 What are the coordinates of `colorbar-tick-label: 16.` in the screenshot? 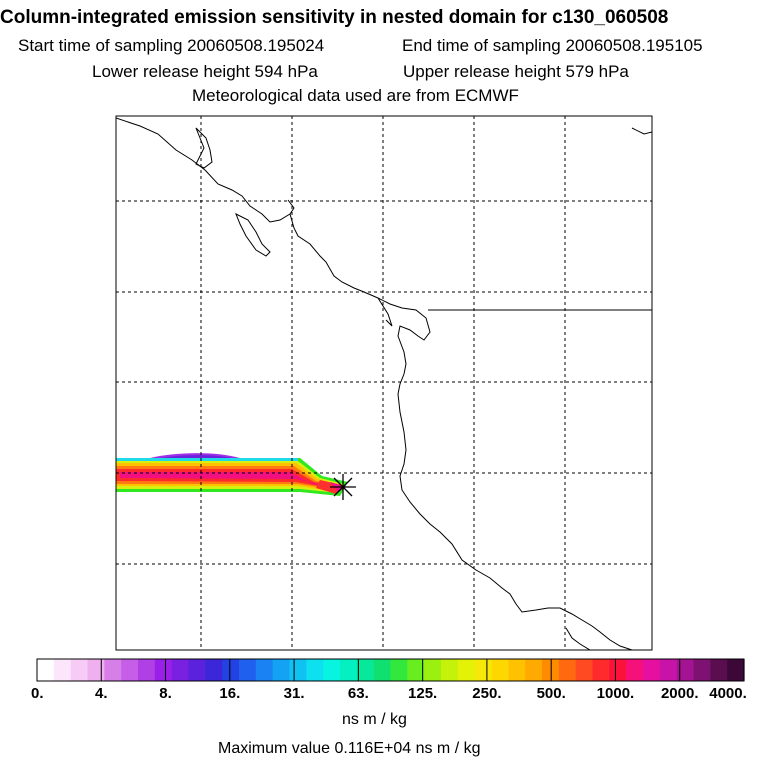 It's located at (230, 693).